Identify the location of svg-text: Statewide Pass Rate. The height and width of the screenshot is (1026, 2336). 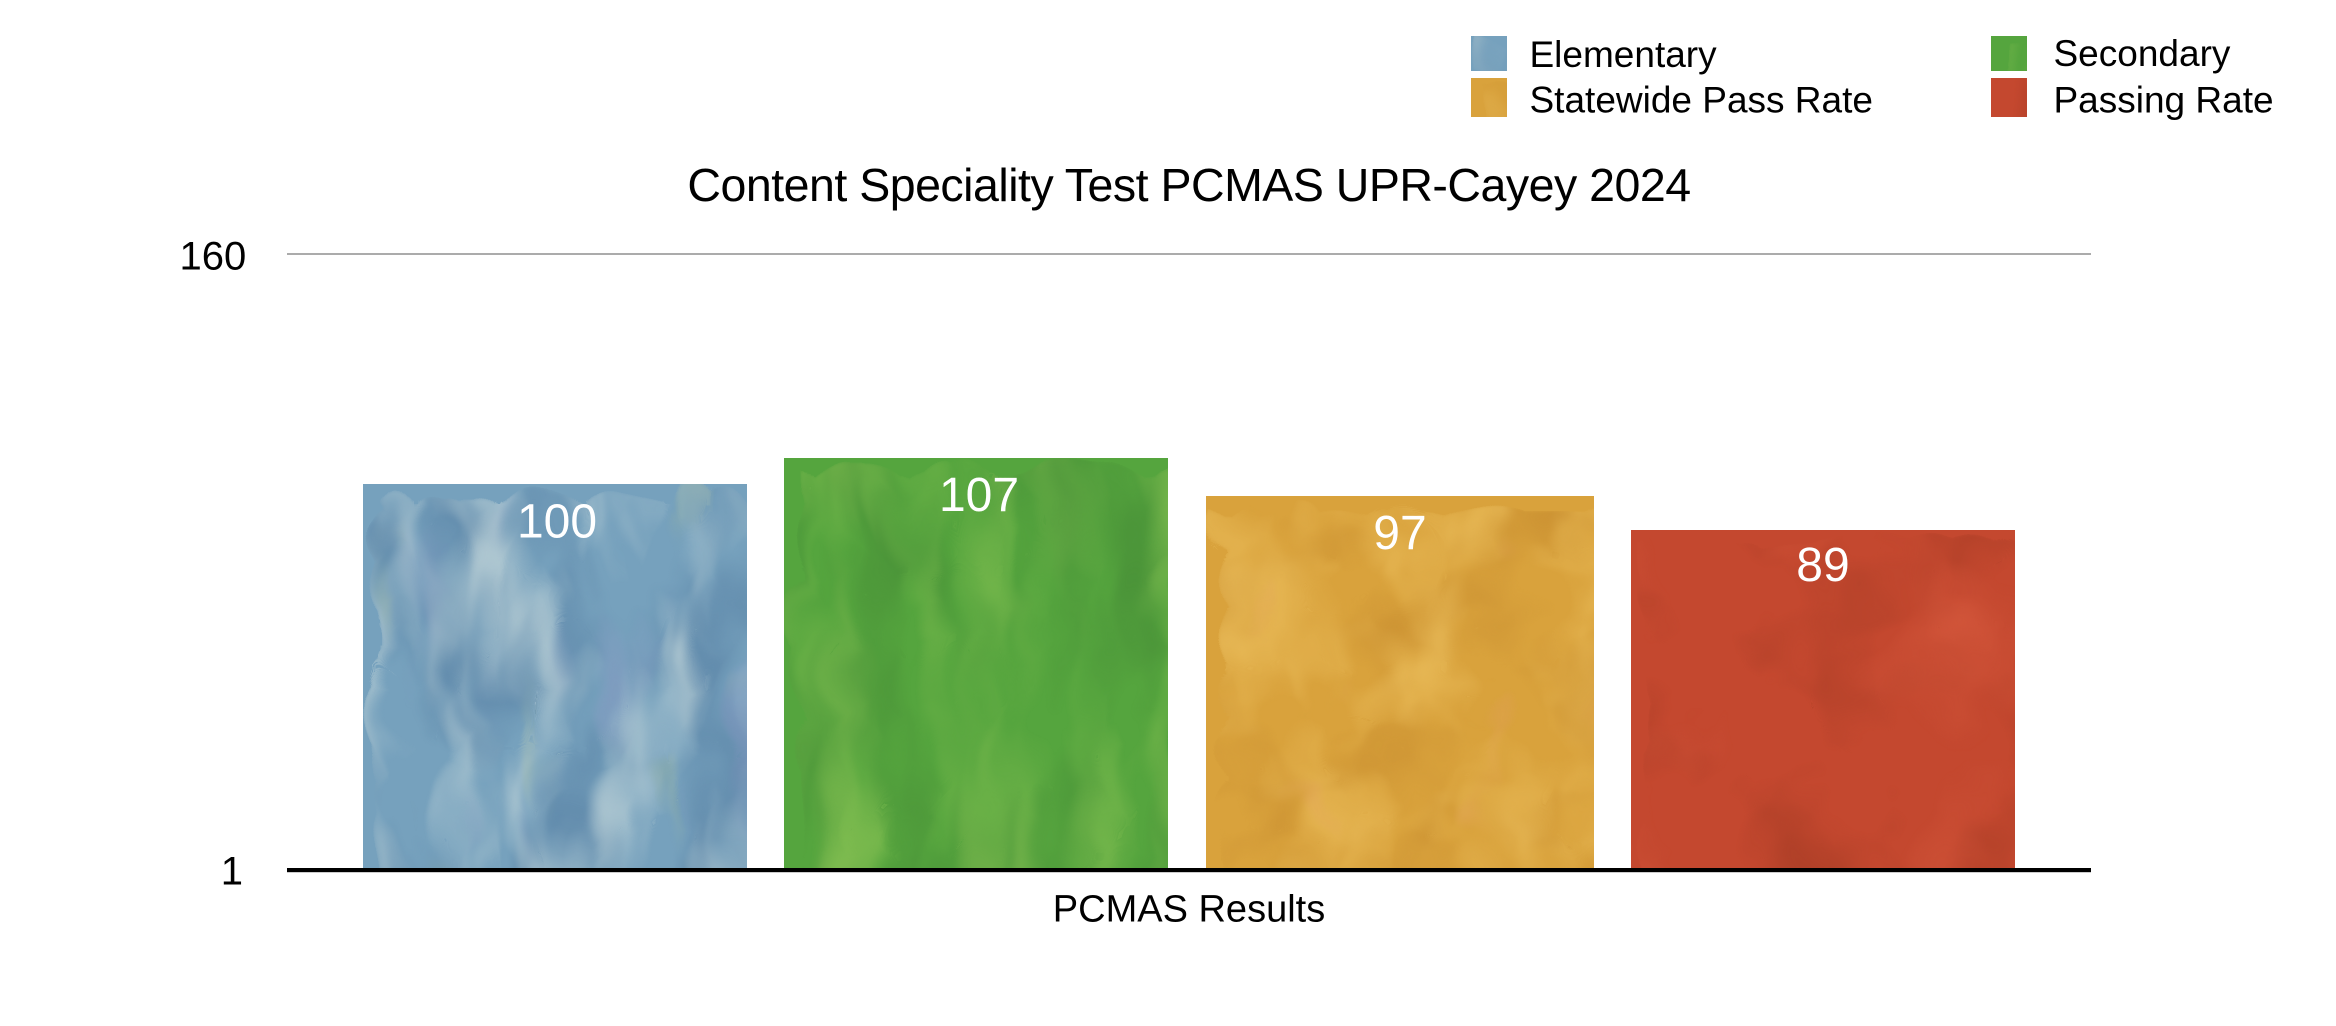
(1701, 100).